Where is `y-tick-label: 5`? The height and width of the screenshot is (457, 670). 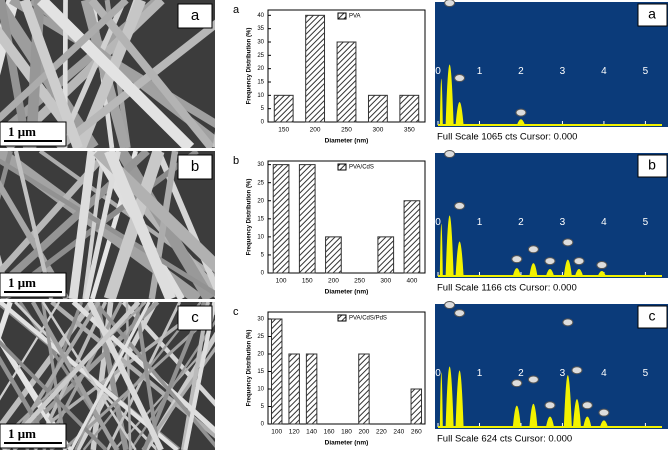 y-tick-label: 5 is located at coordinates (263, 407).